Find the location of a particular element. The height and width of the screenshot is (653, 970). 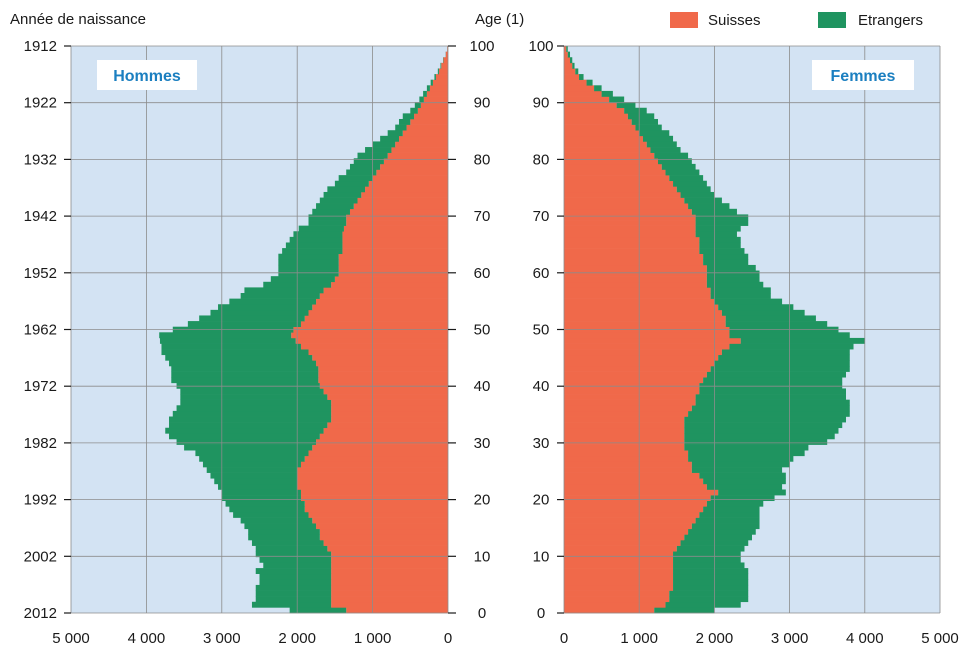

legend-swatch-suisses is located at coordinates (684, 20).